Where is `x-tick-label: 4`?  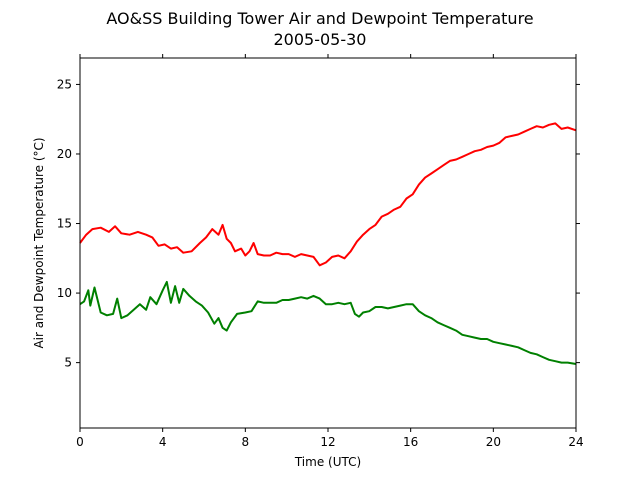 x-tick-label: 4 is located at coordinates (163, 442).